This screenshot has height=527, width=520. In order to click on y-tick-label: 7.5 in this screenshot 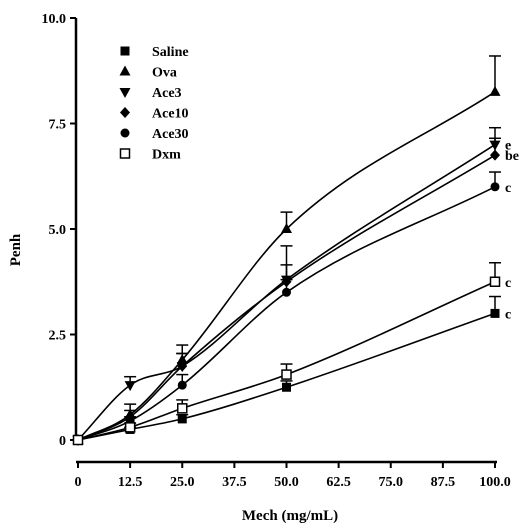, I will do `click(58, 125)`.